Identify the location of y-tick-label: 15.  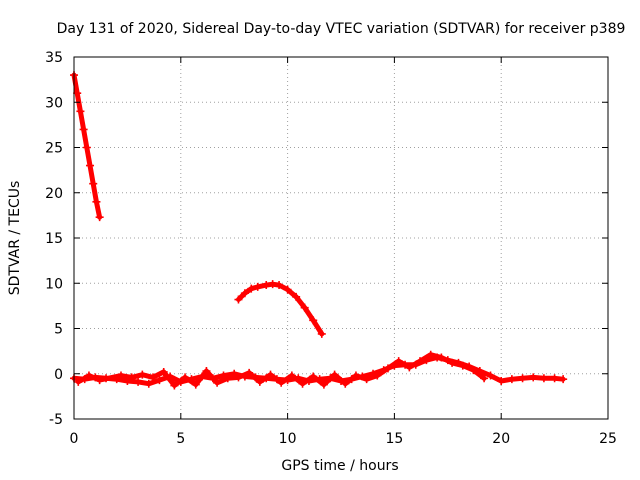
(54, 239).